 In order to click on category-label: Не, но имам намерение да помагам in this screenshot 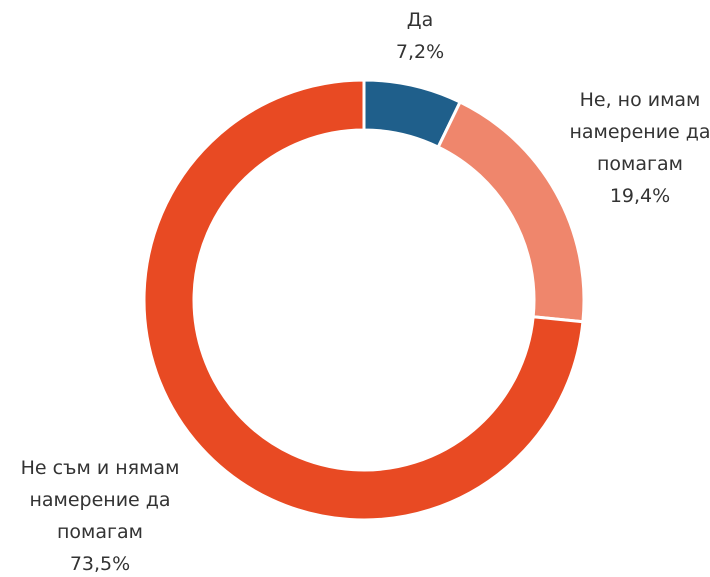, I will do `click(639, 132)`.